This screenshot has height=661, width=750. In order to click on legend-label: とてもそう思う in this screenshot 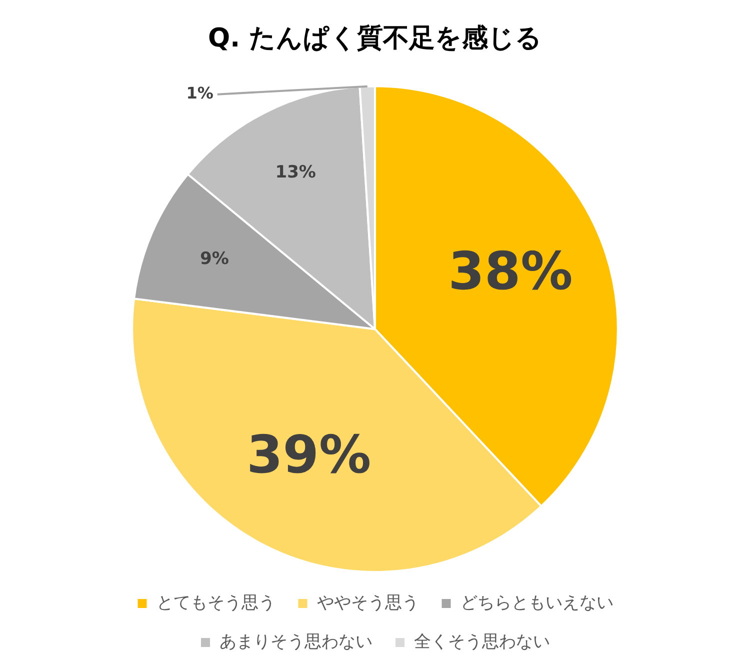, I will do `click(216, 602)`.